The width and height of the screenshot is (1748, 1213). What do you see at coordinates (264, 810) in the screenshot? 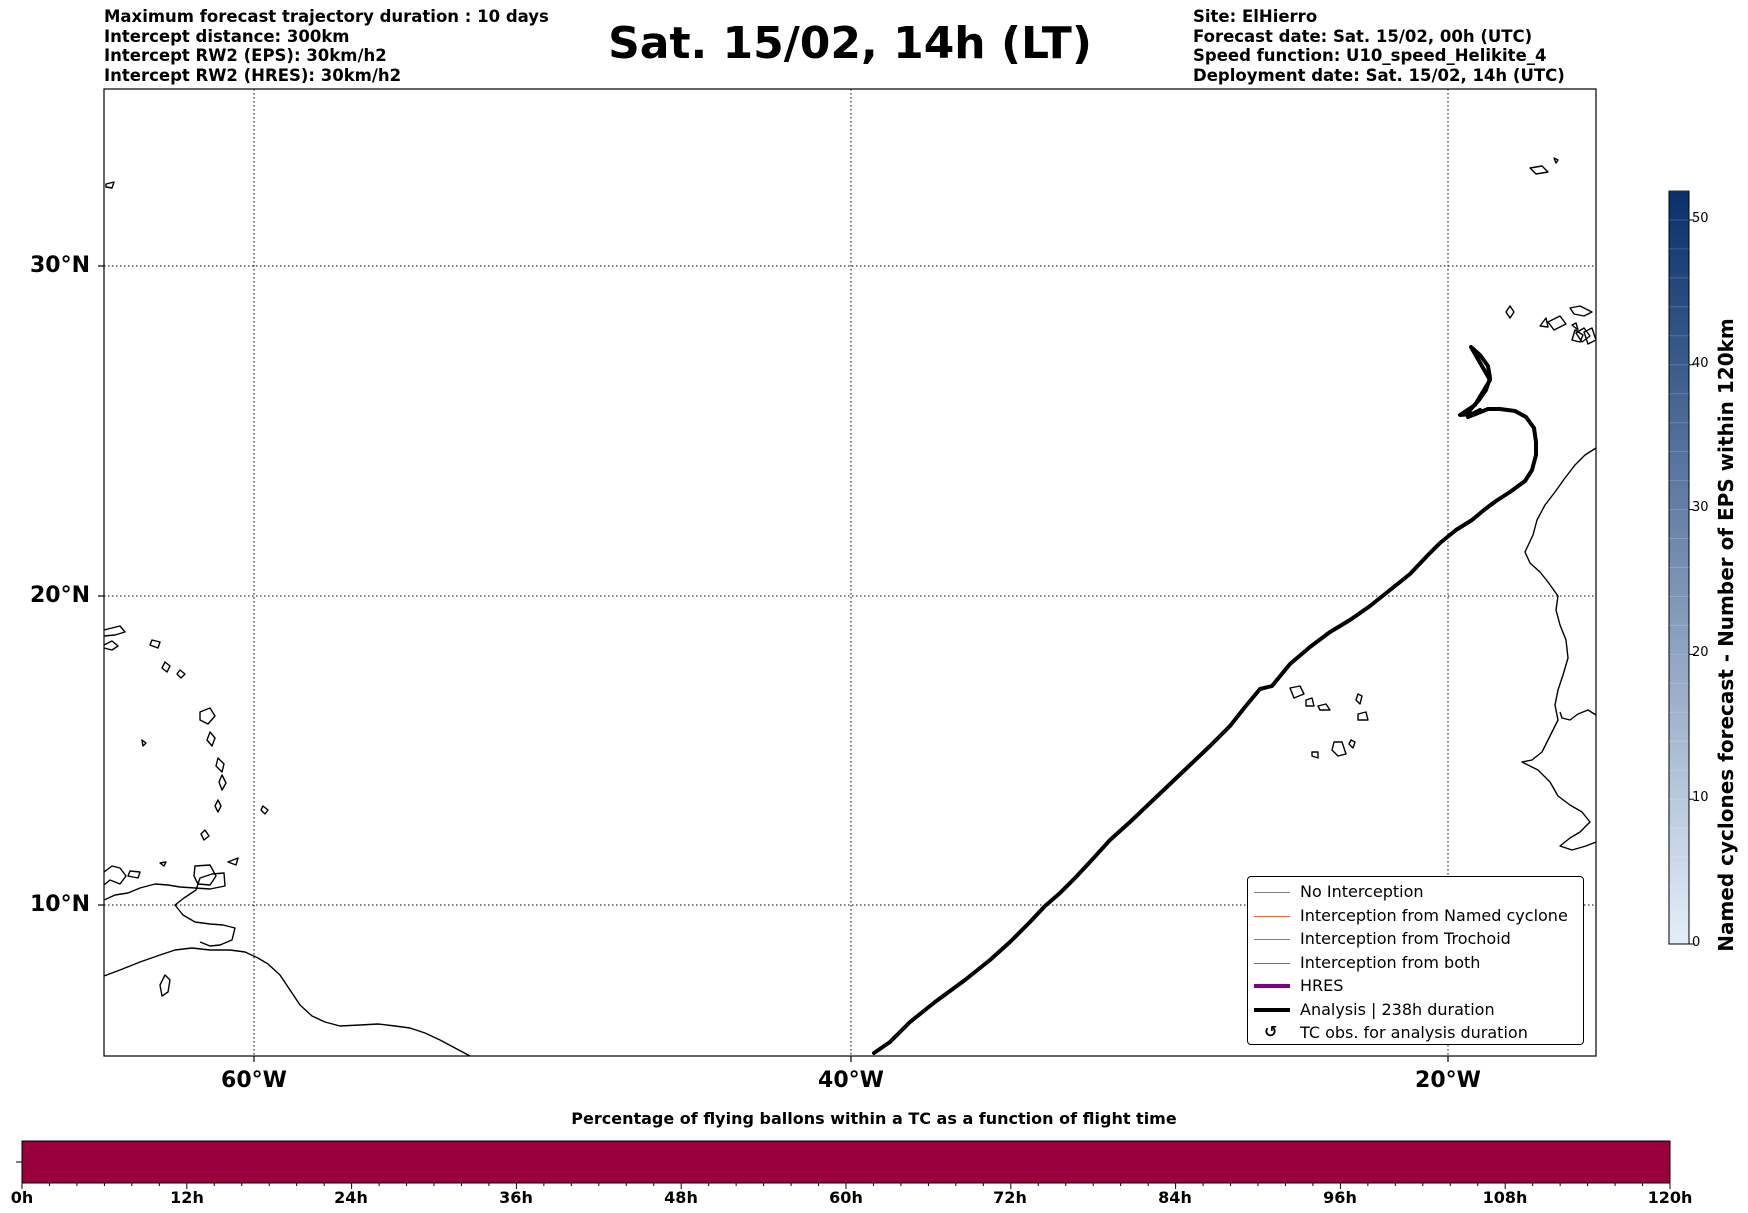
I see `island-barbados` at bounding box center [264, 810].